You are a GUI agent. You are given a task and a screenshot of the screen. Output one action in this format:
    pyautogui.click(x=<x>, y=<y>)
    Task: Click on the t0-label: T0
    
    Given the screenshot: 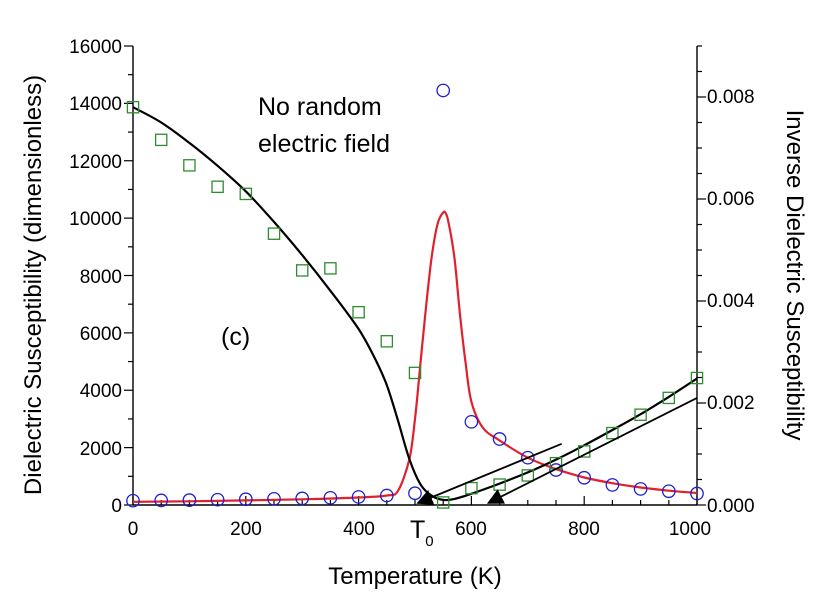 What is the action you would take?
    pyautogui.click(x=422, y=533)
    